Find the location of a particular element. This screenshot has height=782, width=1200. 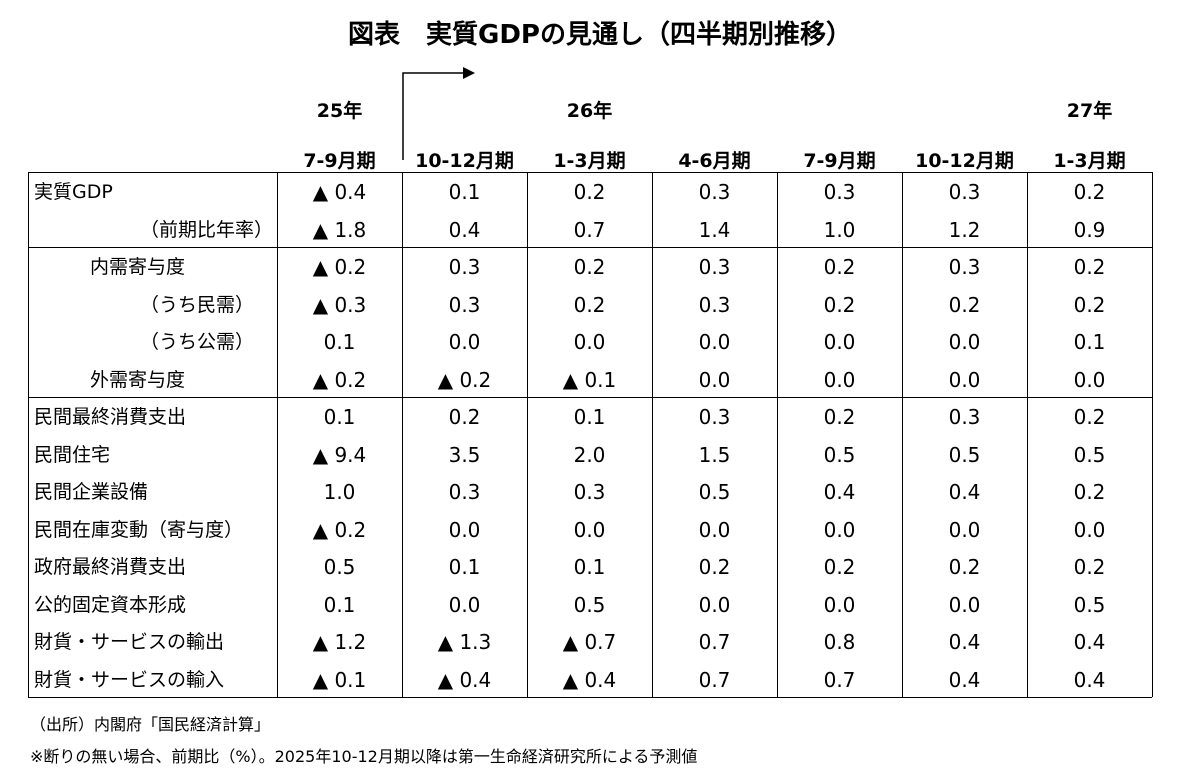

row-label: （前期比年率） is located at coordinates (206, 229).